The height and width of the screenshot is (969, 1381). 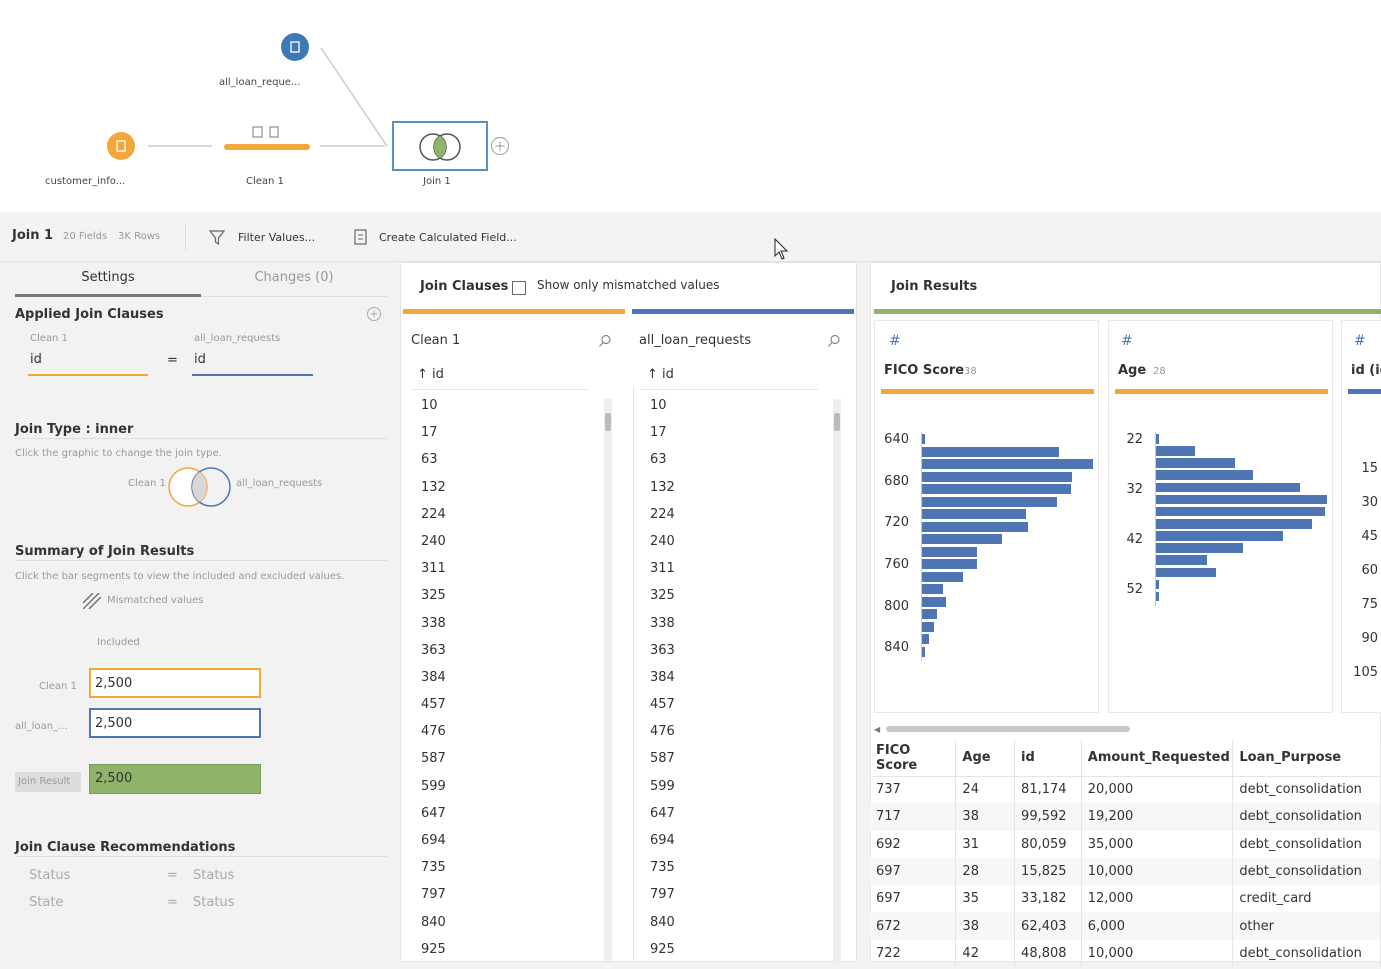 What do you see at coordinates (175, 723) in the screenshot?
I see `summary-bar-all-loan: 2,500` at bounding box center [175, 723].